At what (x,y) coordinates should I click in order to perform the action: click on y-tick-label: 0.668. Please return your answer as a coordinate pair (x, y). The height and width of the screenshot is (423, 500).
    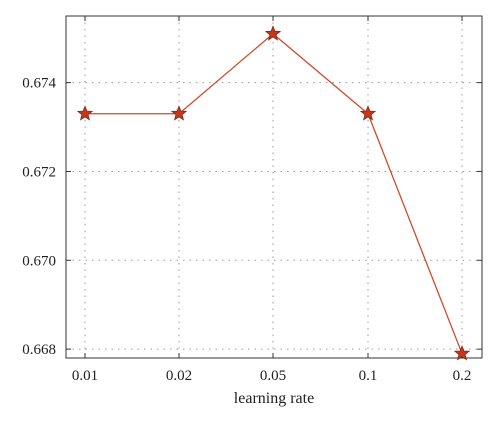
    Looking at the image, I should click on (39, 350).